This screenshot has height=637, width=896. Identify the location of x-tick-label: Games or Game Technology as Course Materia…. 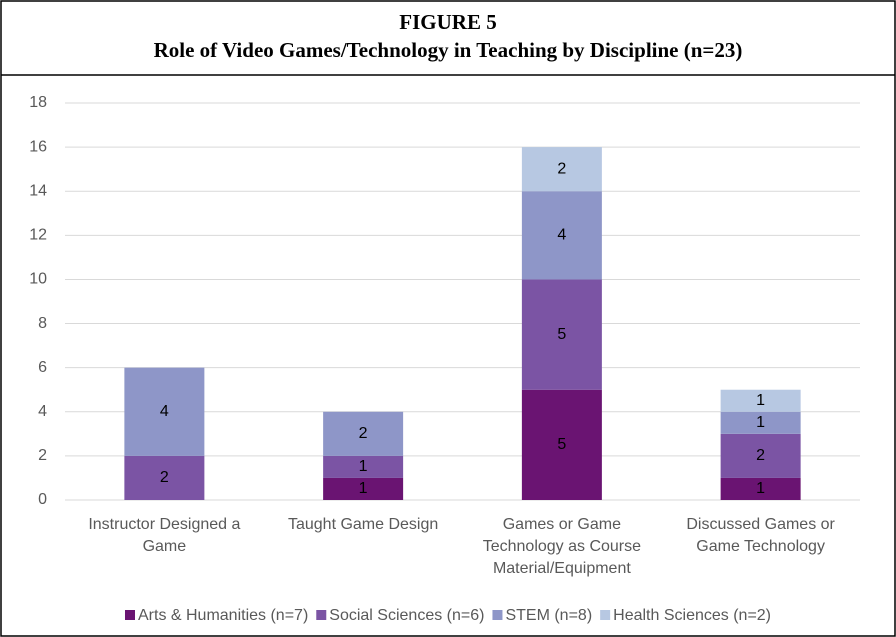
(562, 546).